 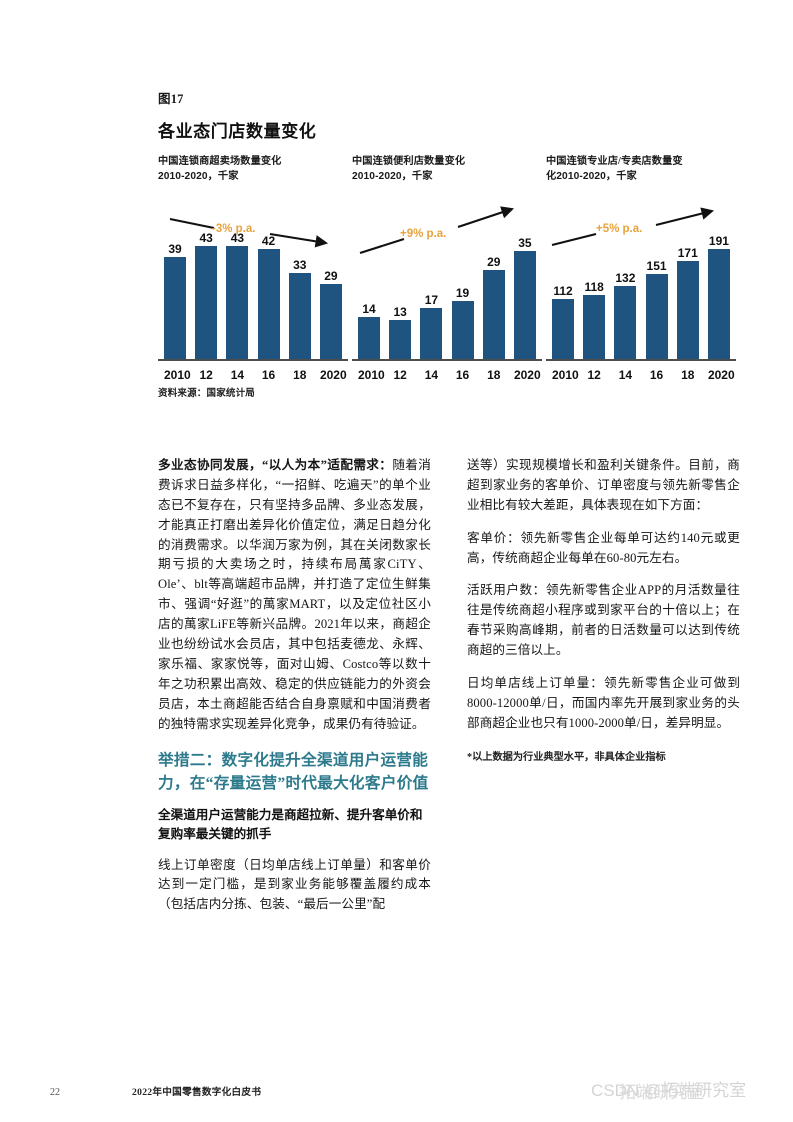 I want to click on chart-1-unit: ，千家, so click(x=223, y=176).